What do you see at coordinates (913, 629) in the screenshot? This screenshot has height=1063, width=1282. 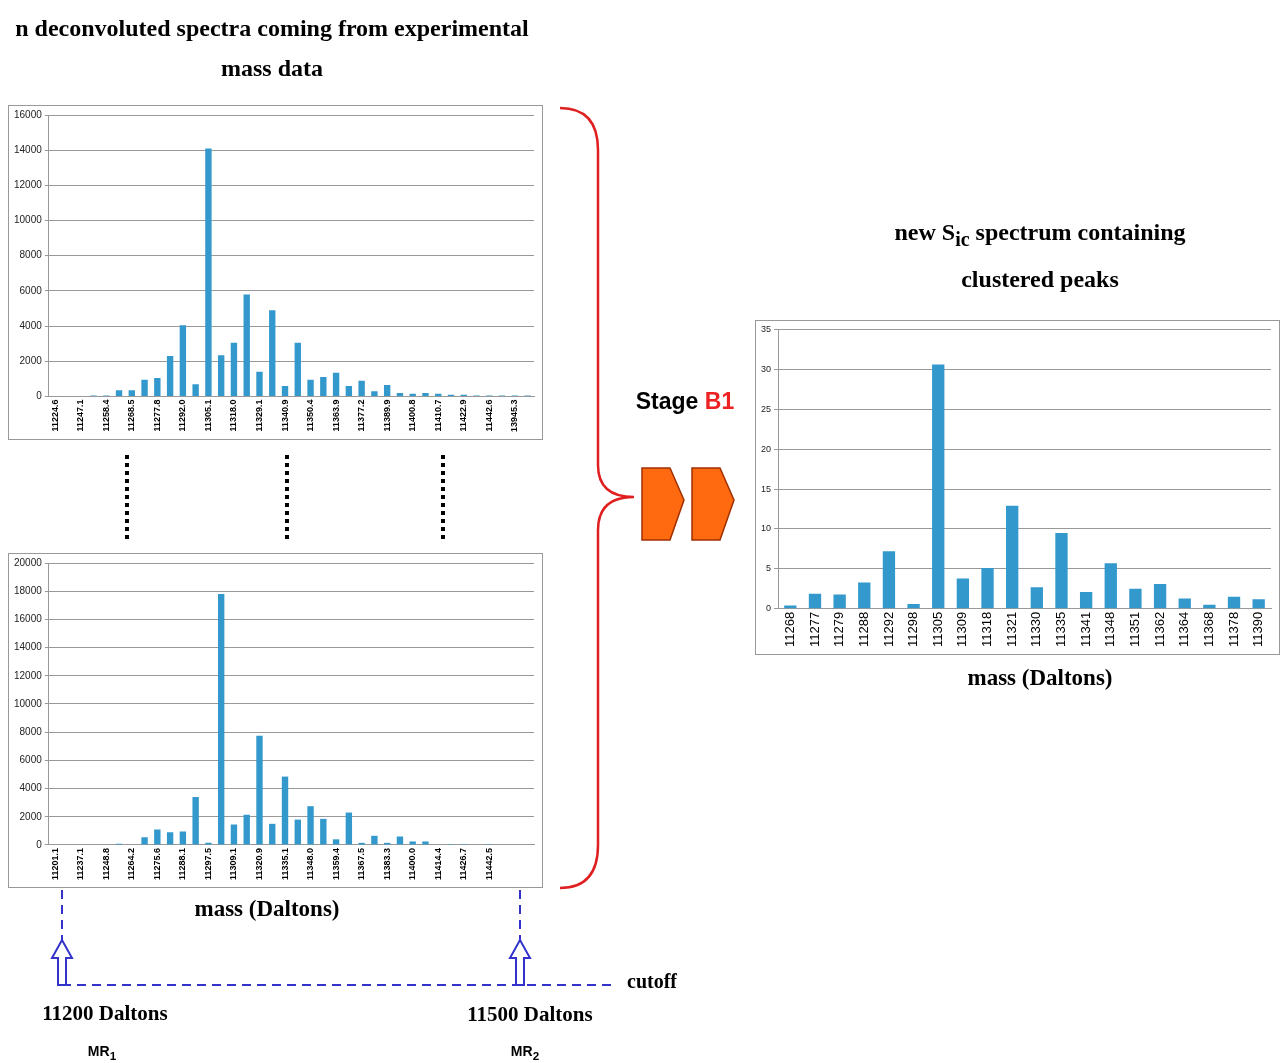 I see `x-tick-label: 11298` at bounding box center [913, 629].